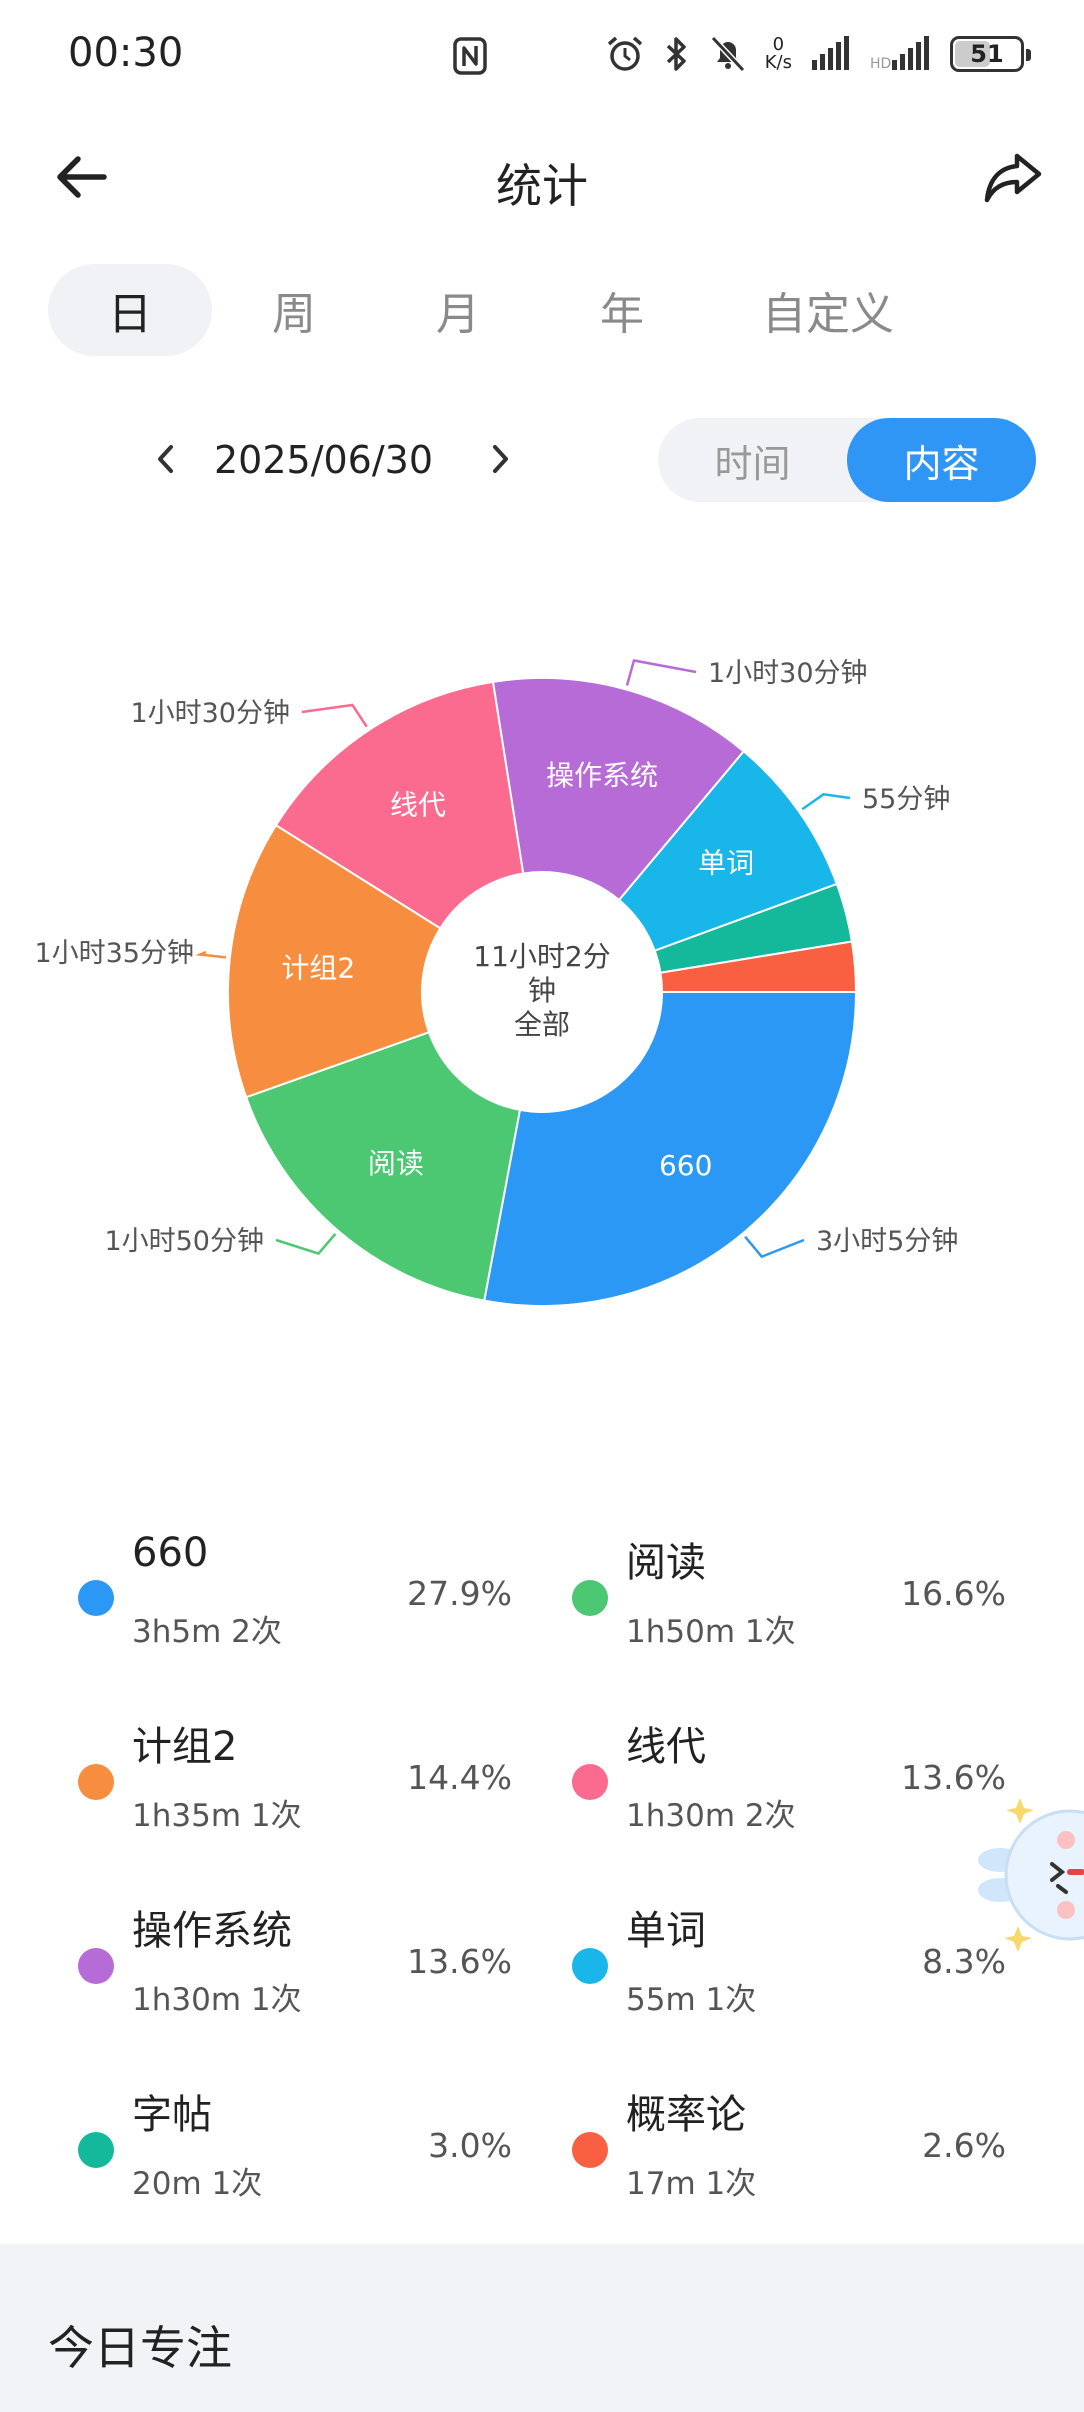 Image resolution: width=1084 pixels, height=2412 pixels. What do you see at coordinates (170, 1553) in the screenshot?
I see `legend-name: 660` at bounding box center [170, 1553].